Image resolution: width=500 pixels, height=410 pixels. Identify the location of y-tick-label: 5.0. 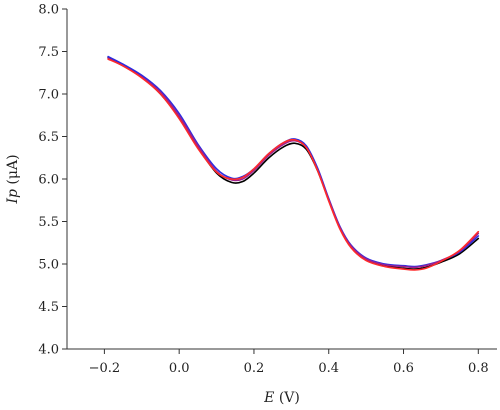
(48, 265).